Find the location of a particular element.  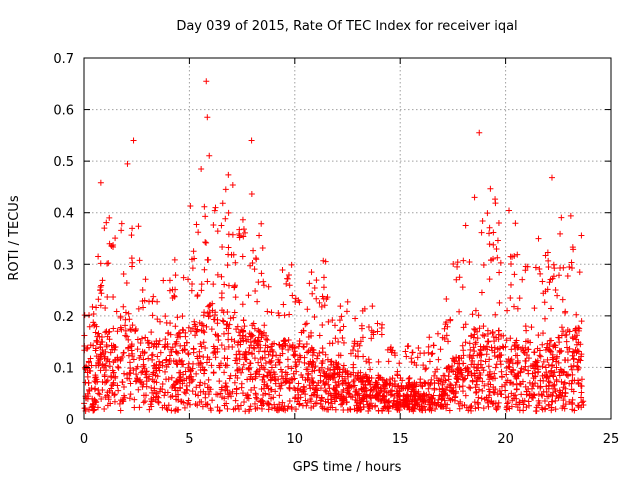

x-axis-label: GPS time / hours is located at coordinates (347, 467).